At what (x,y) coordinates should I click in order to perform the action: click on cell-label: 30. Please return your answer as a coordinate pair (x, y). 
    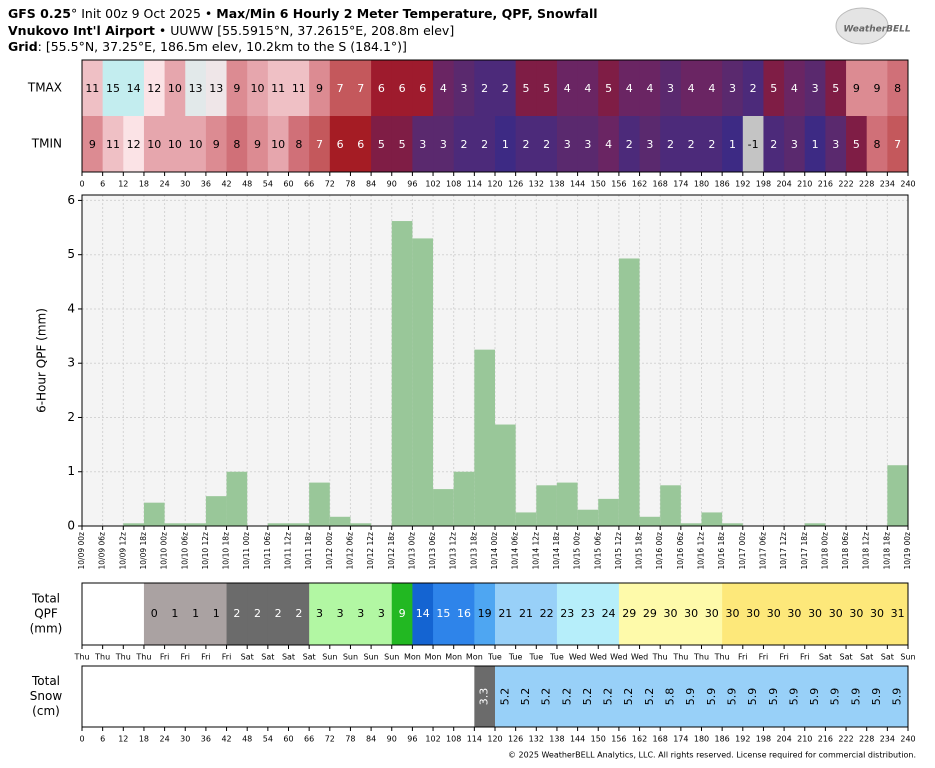
    Looking at the image, I should click on (753, 613).